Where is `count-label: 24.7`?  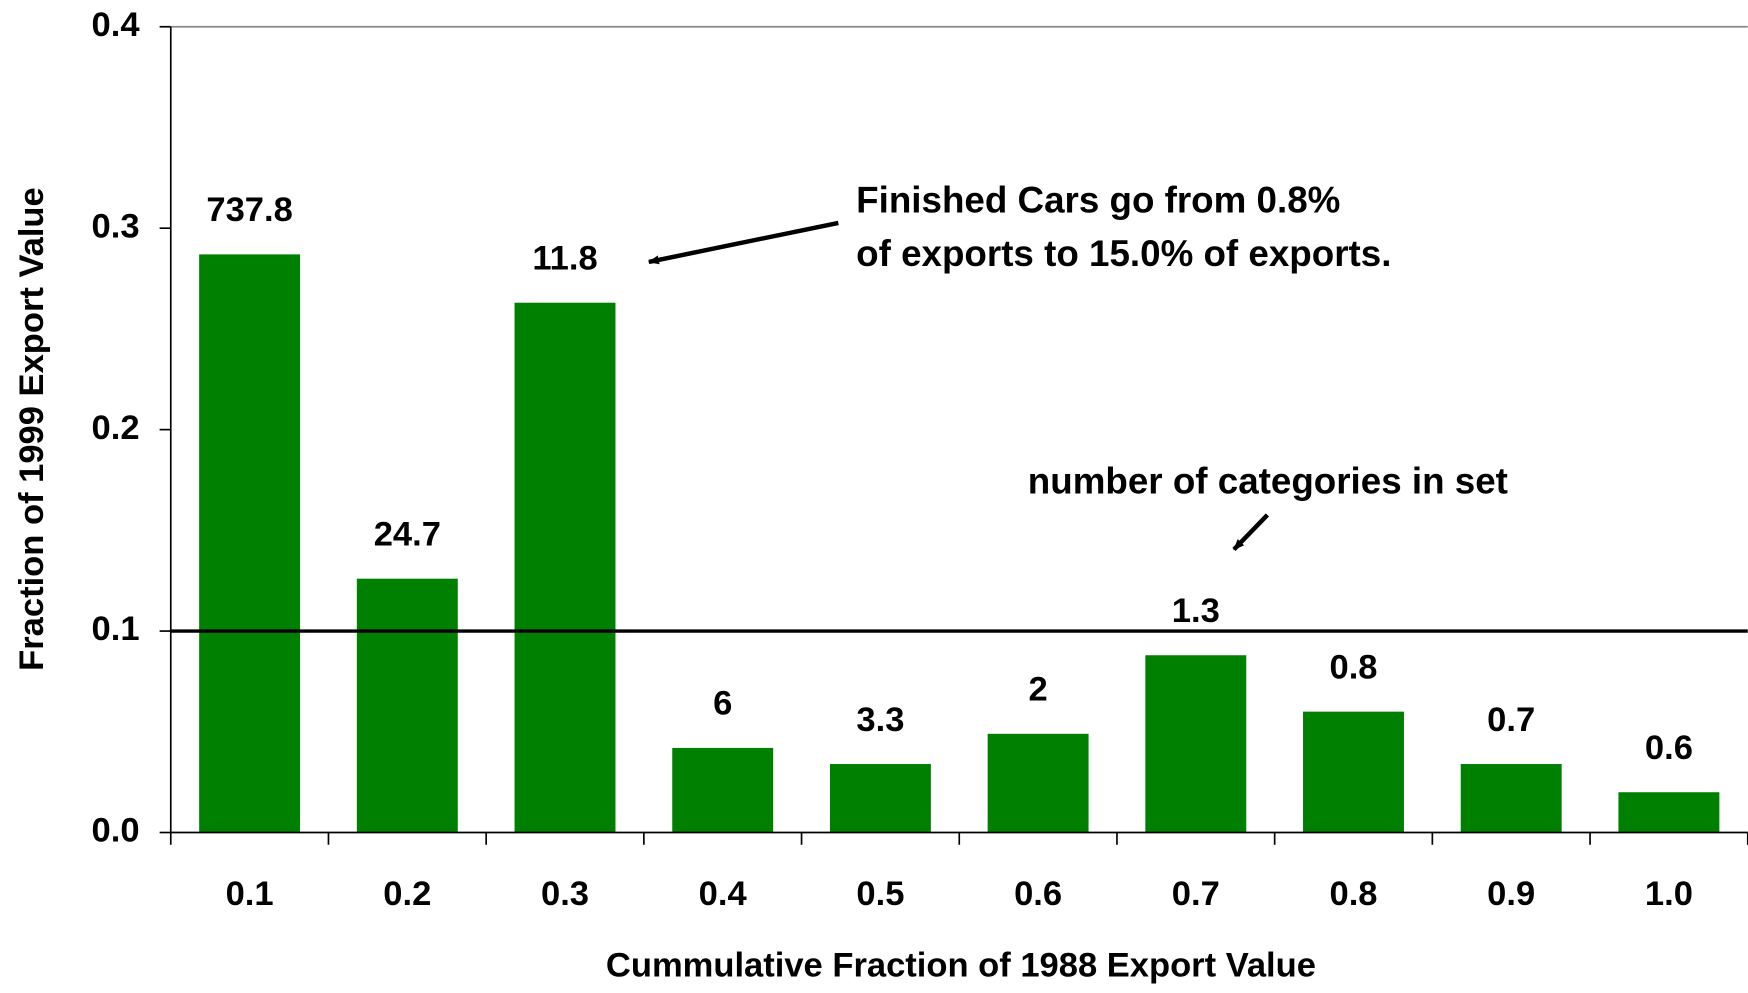 count-label: 24.7 is located at coordinates (407, 534).